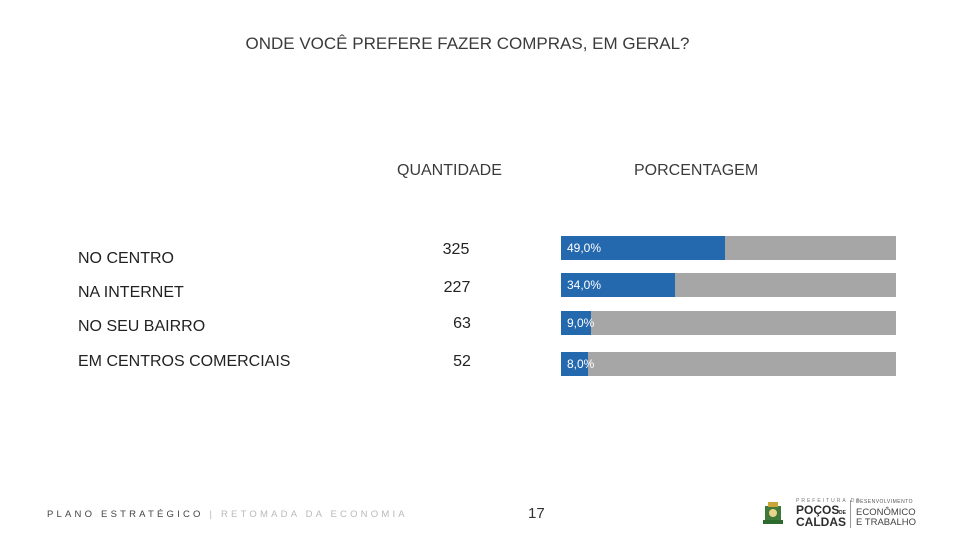 This screenshot has height=540, width=960. I want to click on quantity-value: 63, so click(462, 323).